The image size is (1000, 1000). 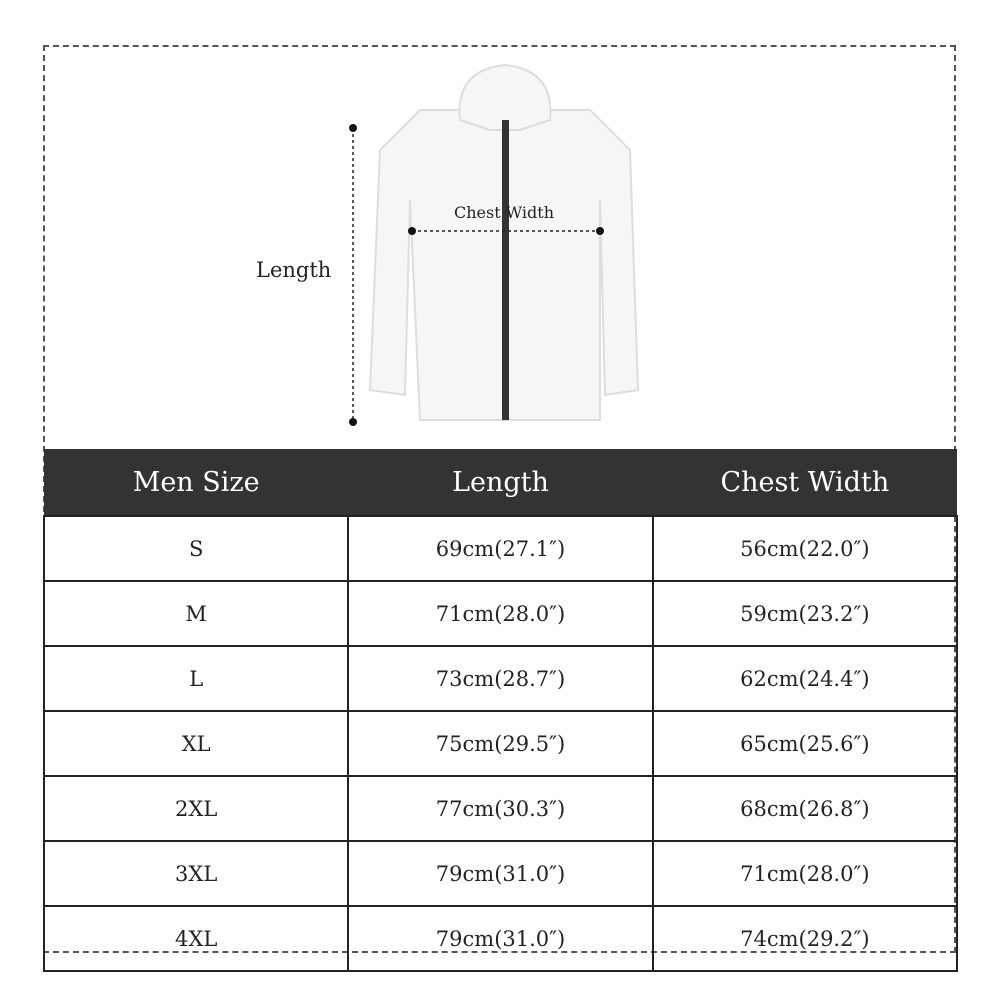 What do you see at coordinates (196, 548) in the screenshot?
I see `size-cell: S` at bounding box center [196, 548].